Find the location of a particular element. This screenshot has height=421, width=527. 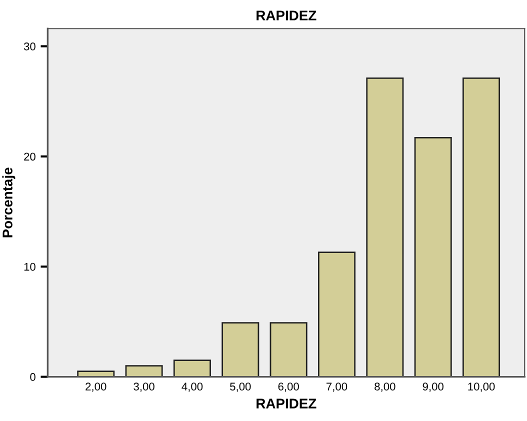

x-tick-label: 8,00 is located at coordinates (385, 387).